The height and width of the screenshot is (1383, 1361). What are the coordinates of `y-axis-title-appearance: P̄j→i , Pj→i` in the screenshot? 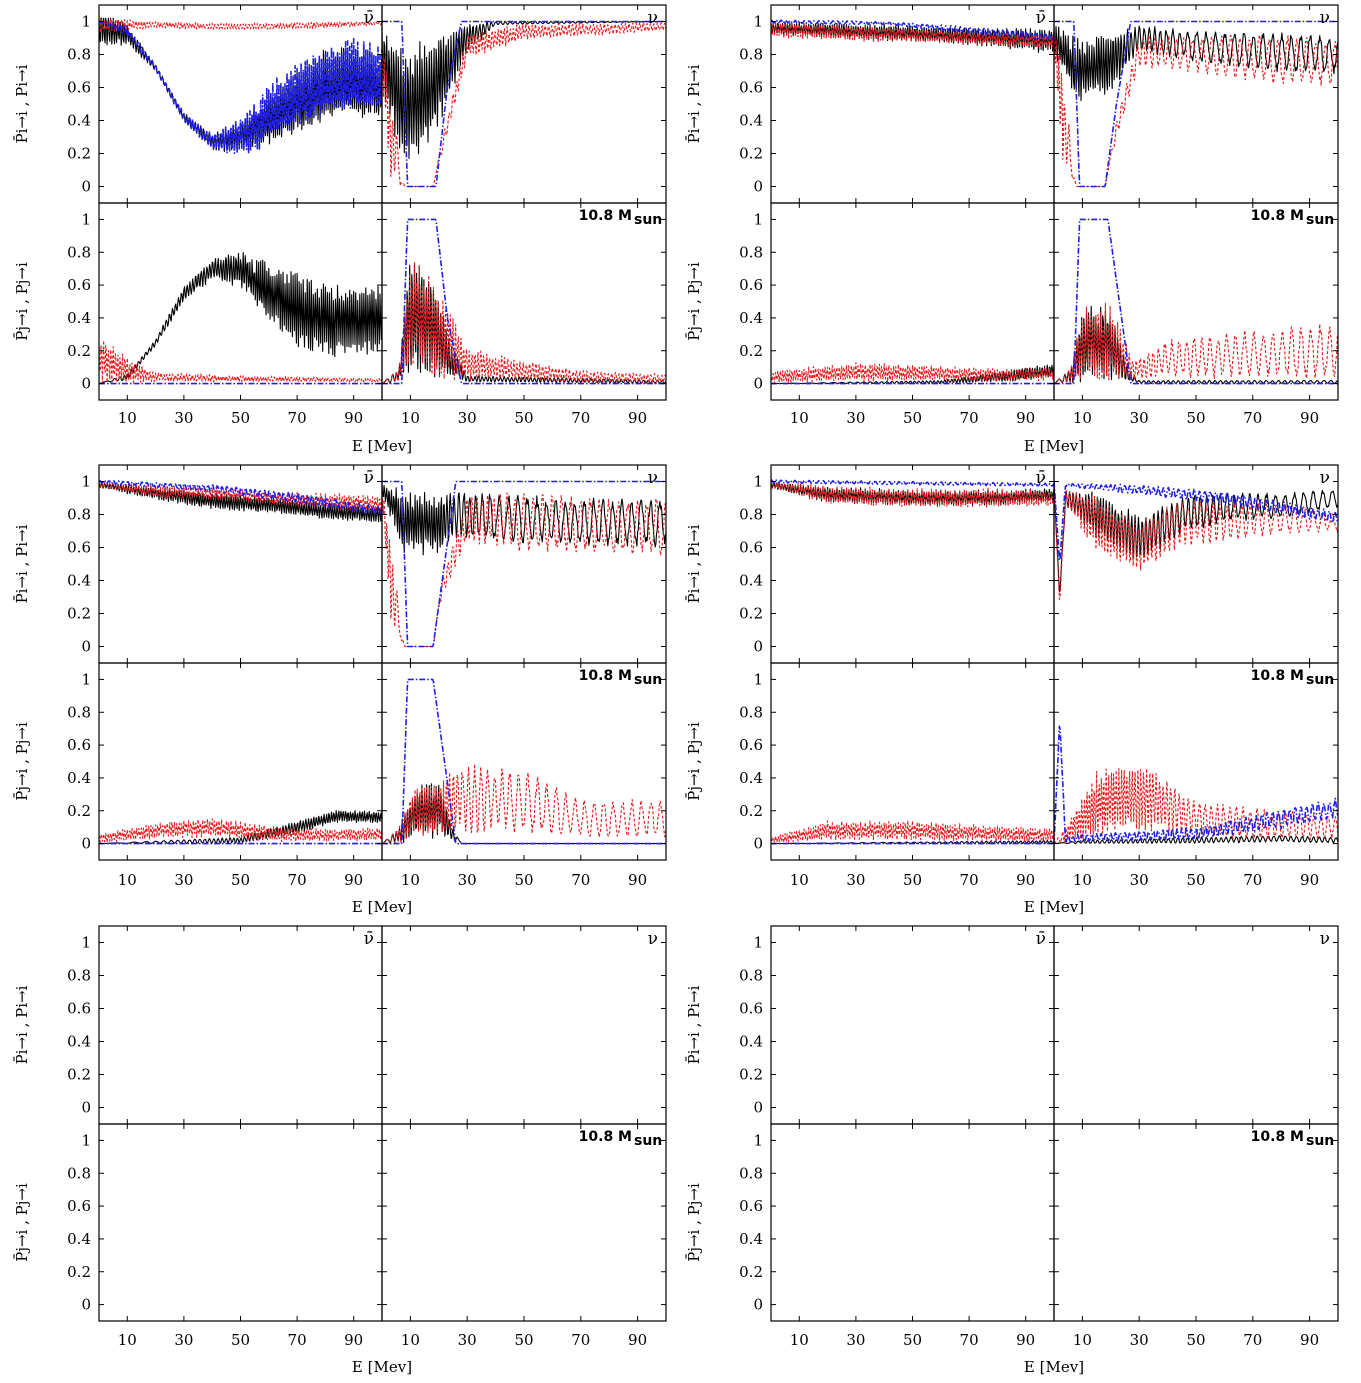 It's located at (694, 761).